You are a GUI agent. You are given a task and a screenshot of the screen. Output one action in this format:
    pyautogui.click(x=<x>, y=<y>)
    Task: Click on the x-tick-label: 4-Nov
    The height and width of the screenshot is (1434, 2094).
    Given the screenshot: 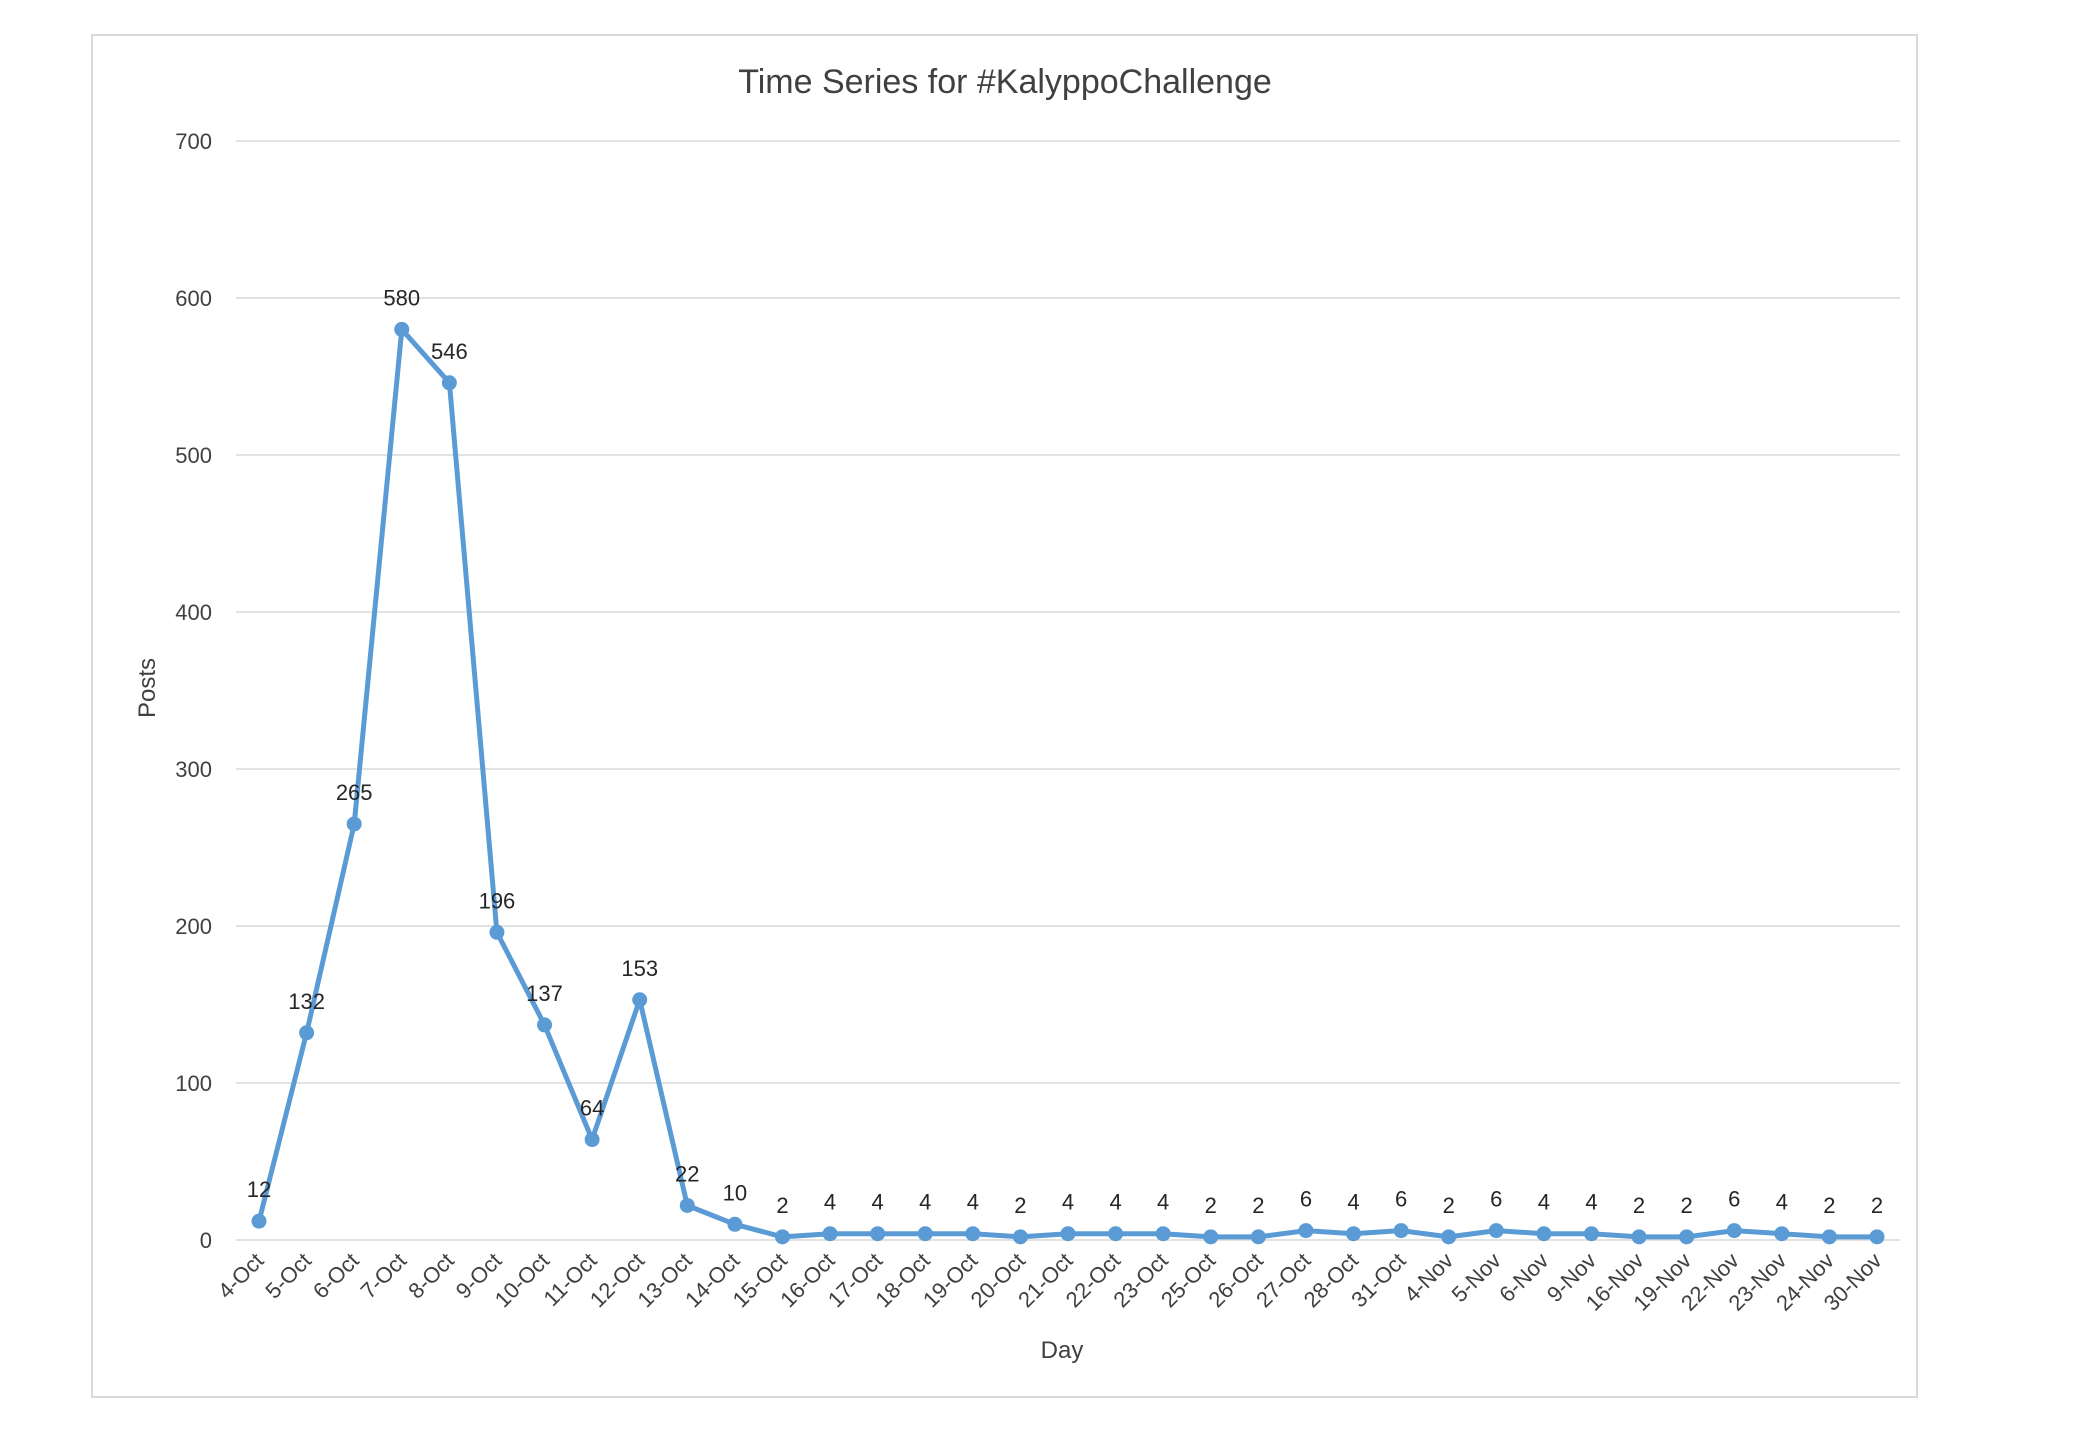 What is the action you would take?
    pyautogui.click(x=1428, y=1277)
    